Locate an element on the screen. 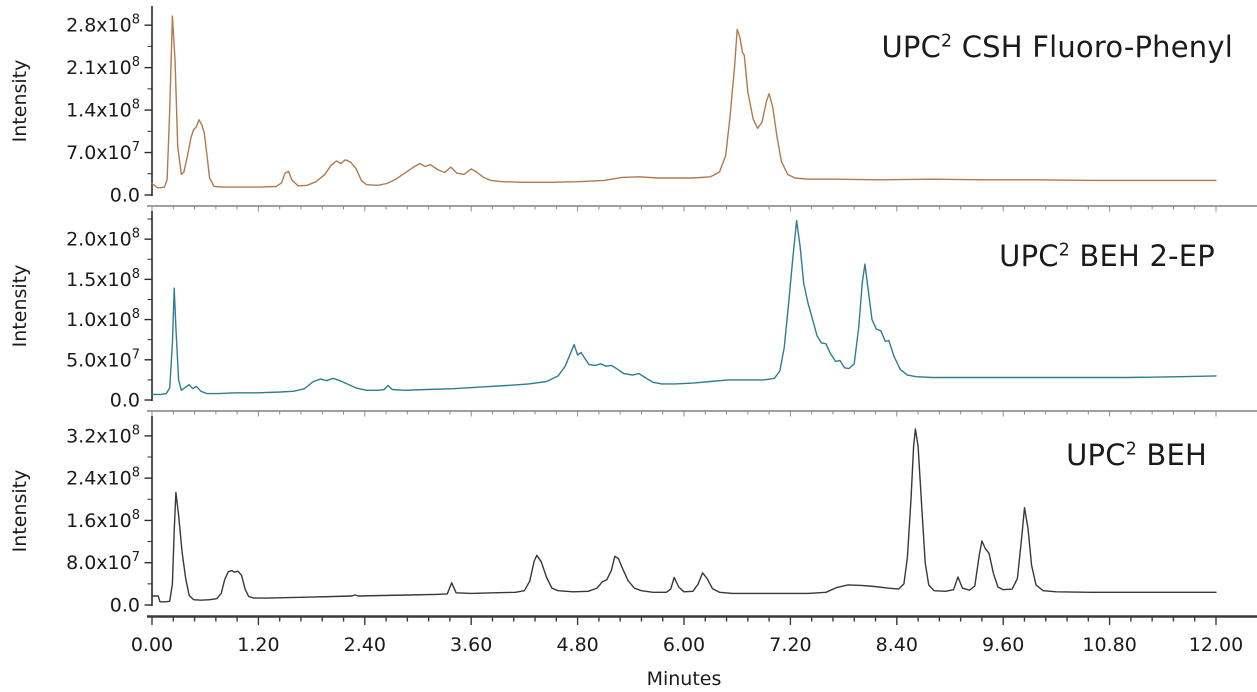 The width and height of the screenshot is (1257, 692). x-tick-label: 4.80 is located at coordinates (577, 645).